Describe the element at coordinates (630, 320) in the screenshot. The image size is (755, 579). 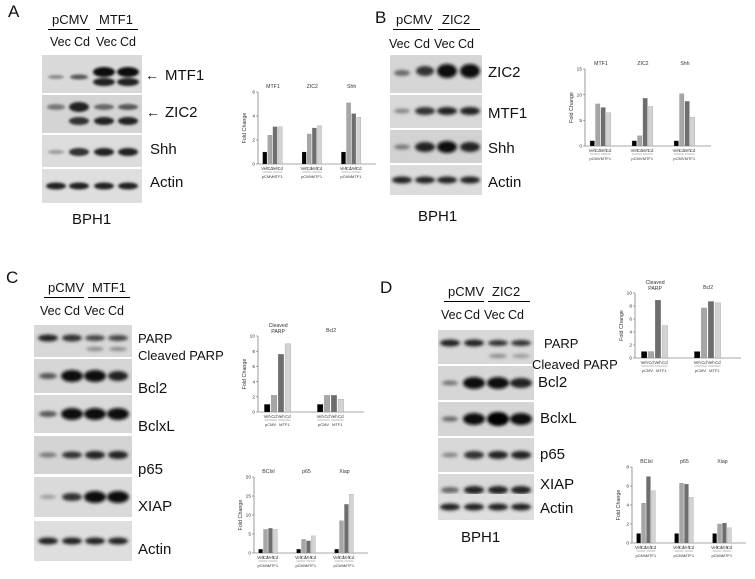
I see `y-tick-label: 6` at that location.